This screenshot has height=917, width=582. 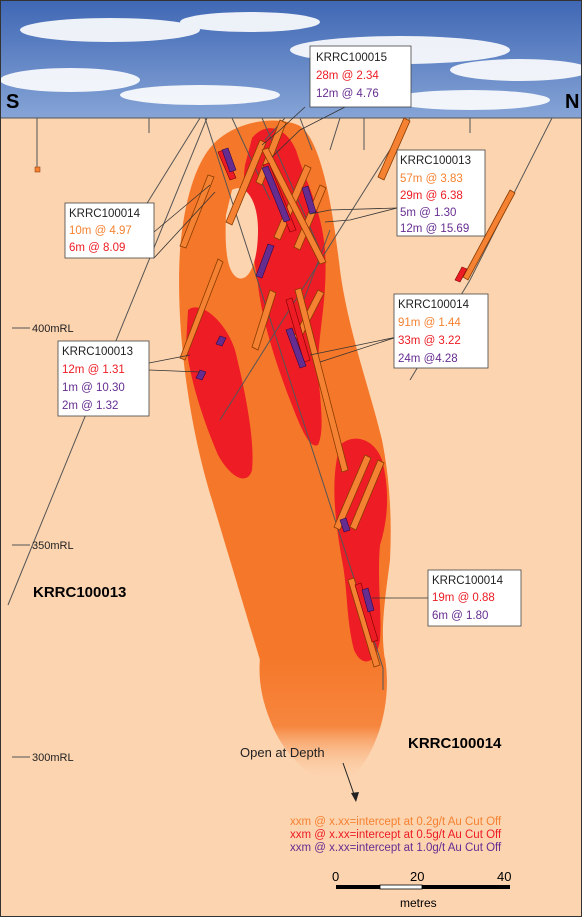 What do you see at coordinates (460, 616) in the screenshot?
I see `svg-text: 6m @ 1.80` at bounding box center [460, 616].